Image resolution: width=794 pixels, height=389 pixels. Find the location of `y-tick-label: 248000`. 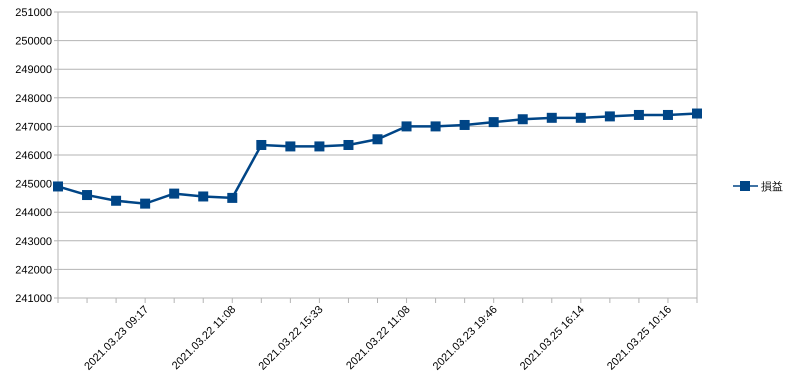

y-tick-label: 248000 is located at coordinates (33, 98).